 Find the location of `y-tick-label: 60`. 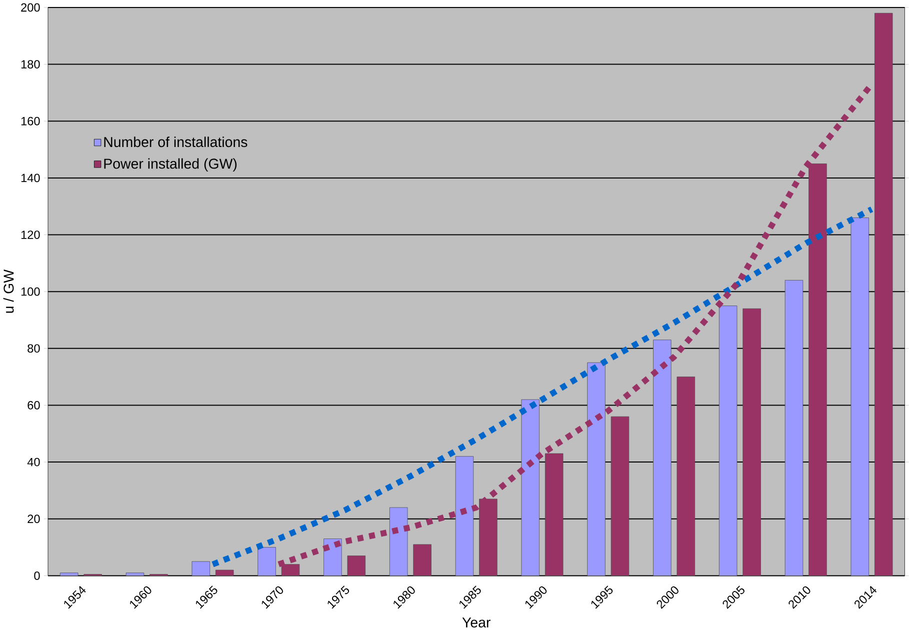

y-tick-label: 60 is located at coordinates (34, 405).